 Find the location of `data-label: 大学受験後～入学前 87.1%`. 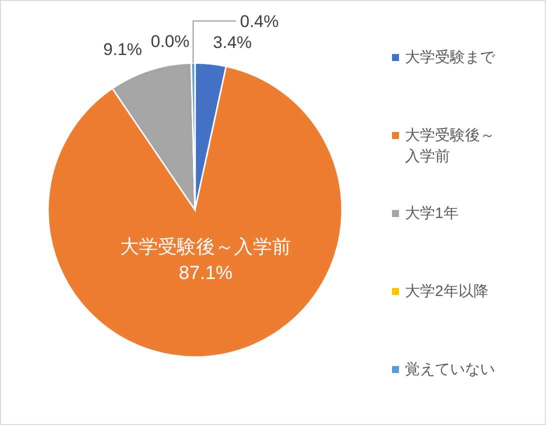

data-label: 大学受験後～入学前 87.1% is located at coordinates (206, 260).